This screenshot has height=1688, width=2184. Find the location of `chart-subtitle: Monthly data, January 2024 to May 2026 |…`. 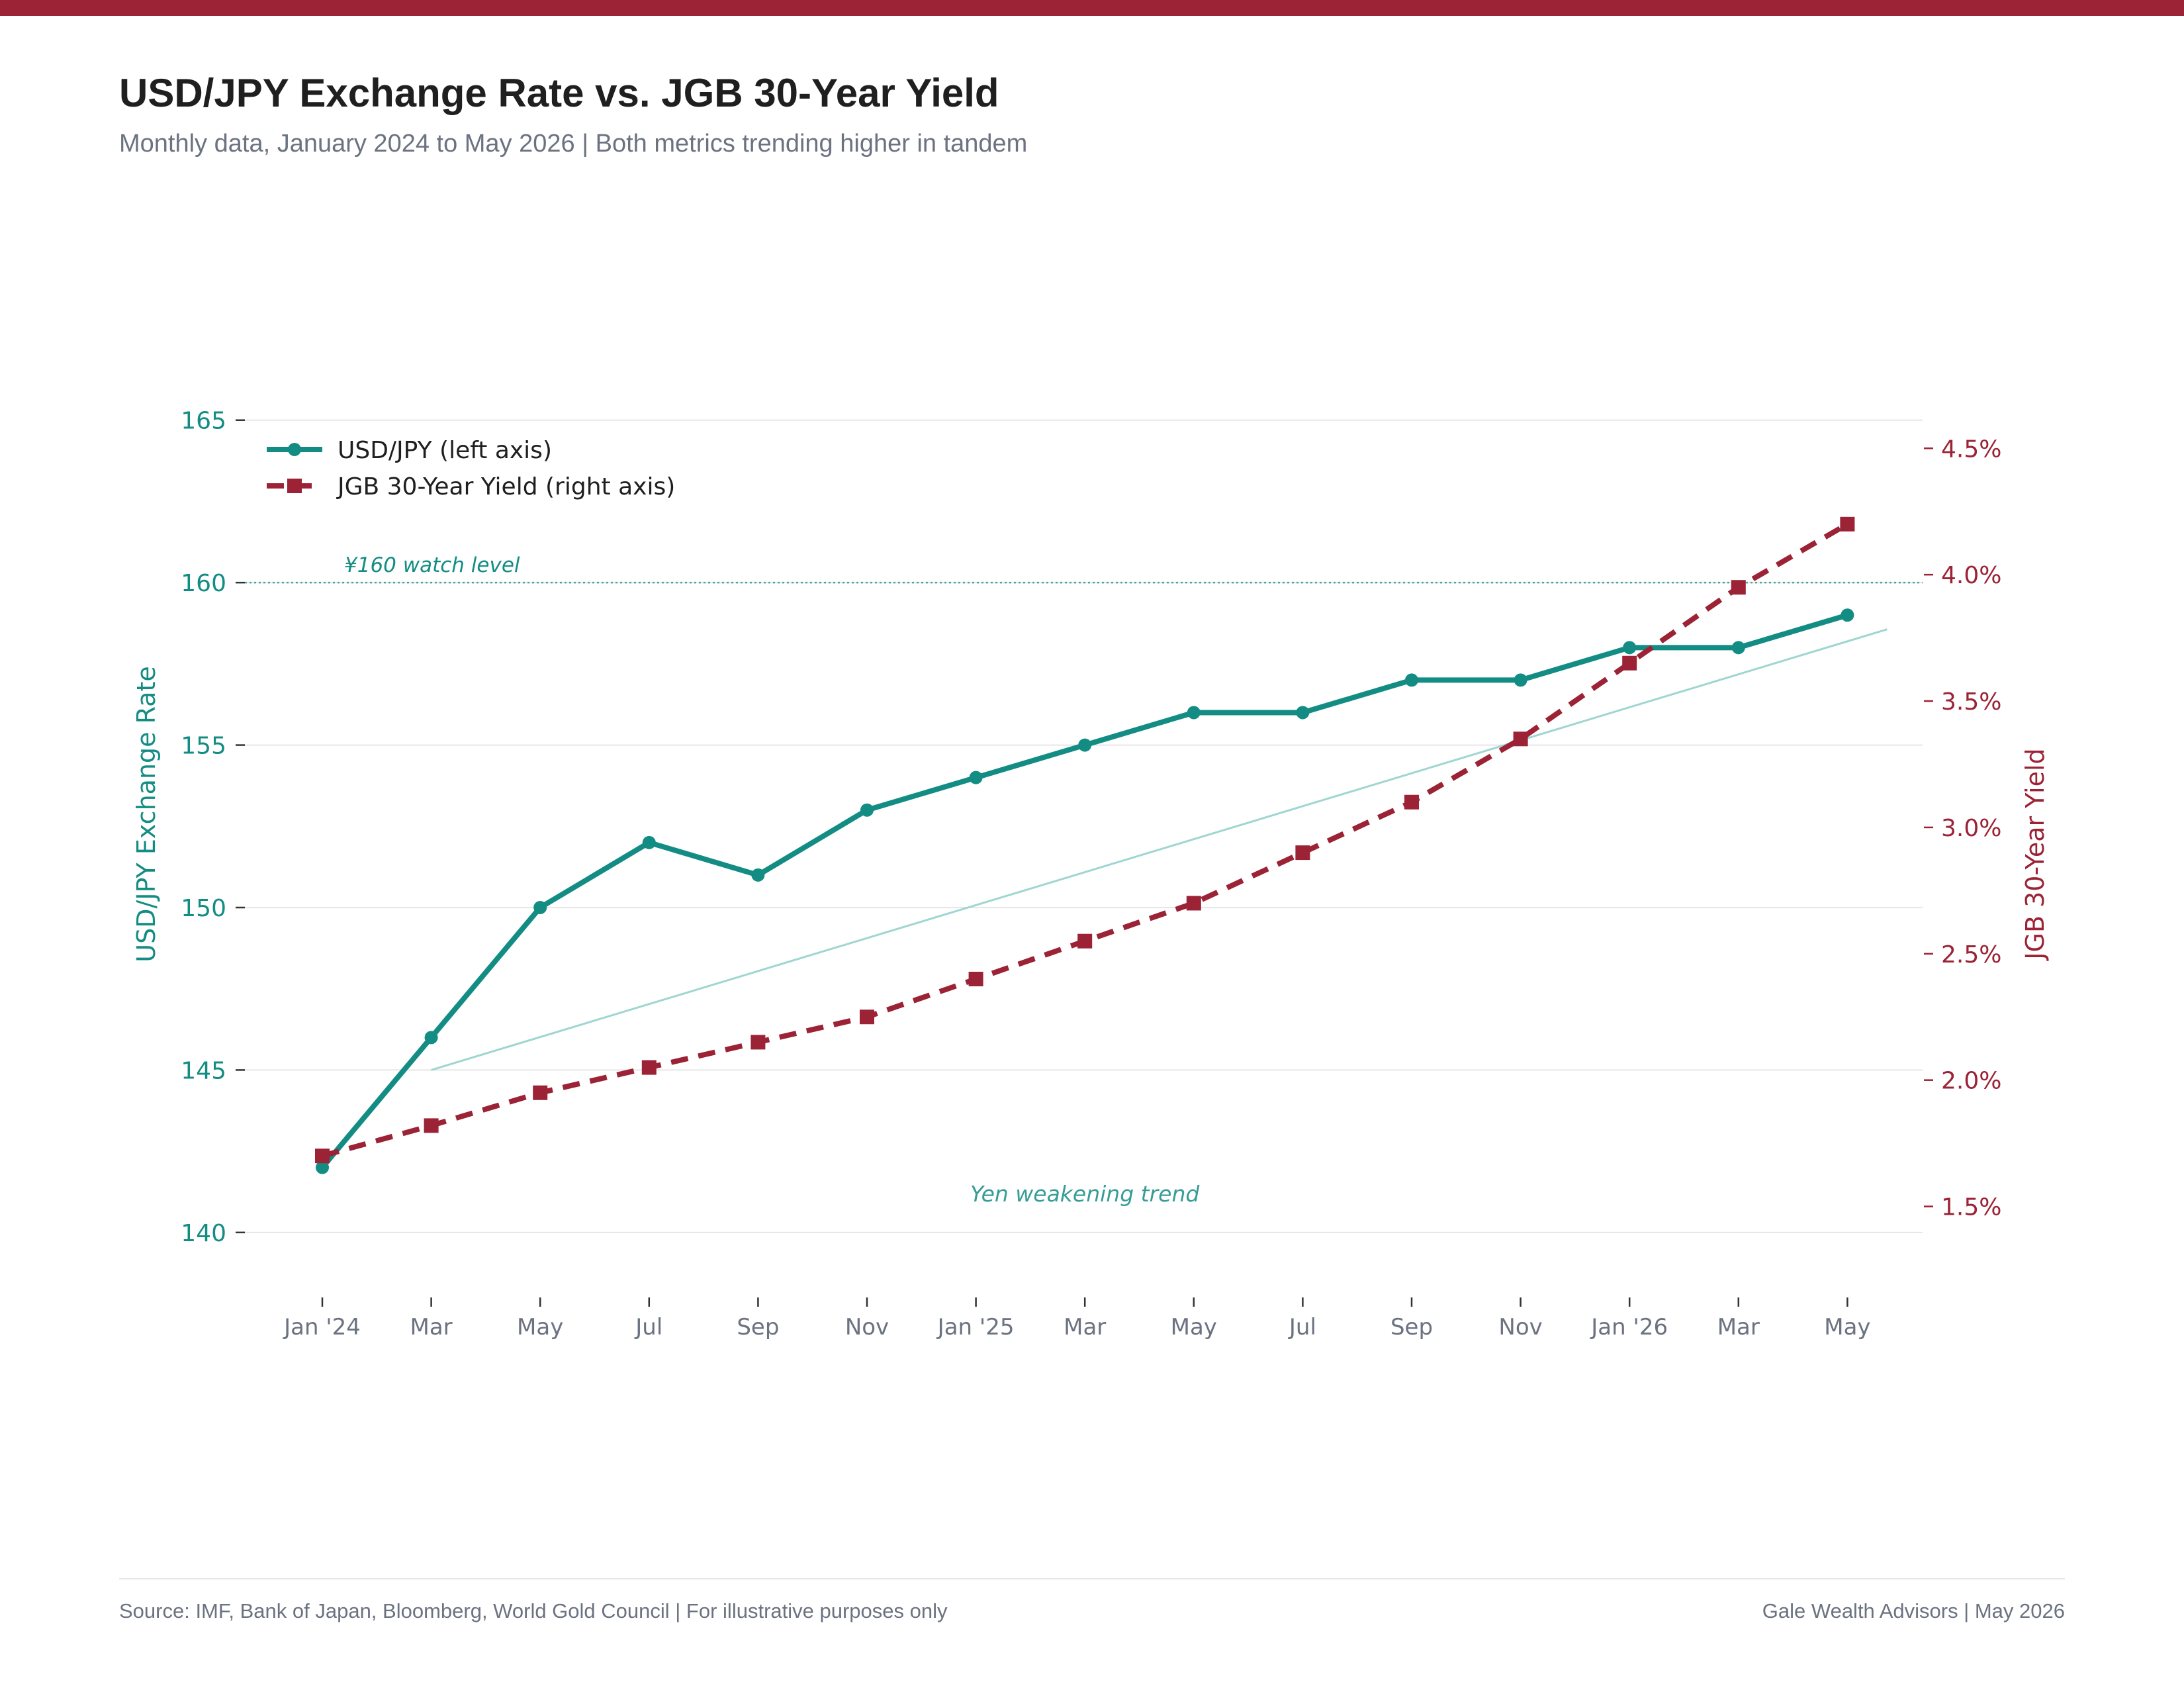

chart-subtitle: Monthly data, January 2024 to May 2026 |… is located at coordinates (573, 144).